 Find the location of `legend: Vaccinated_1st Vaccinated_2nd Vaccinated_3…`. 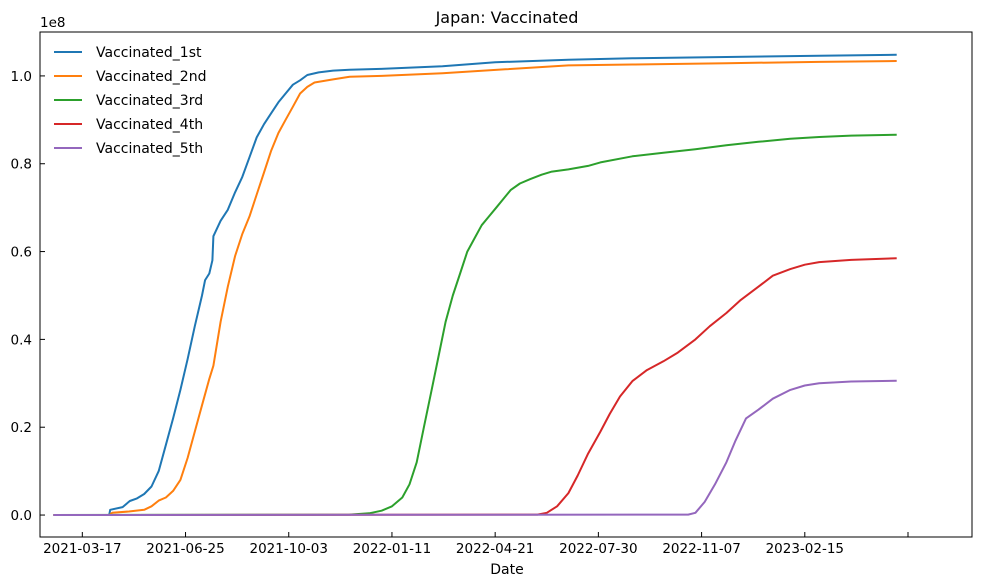

legend: Vaccinated_1st Vaccinated_2nd Vaccinated_3… is located at coordinates (130, 101).